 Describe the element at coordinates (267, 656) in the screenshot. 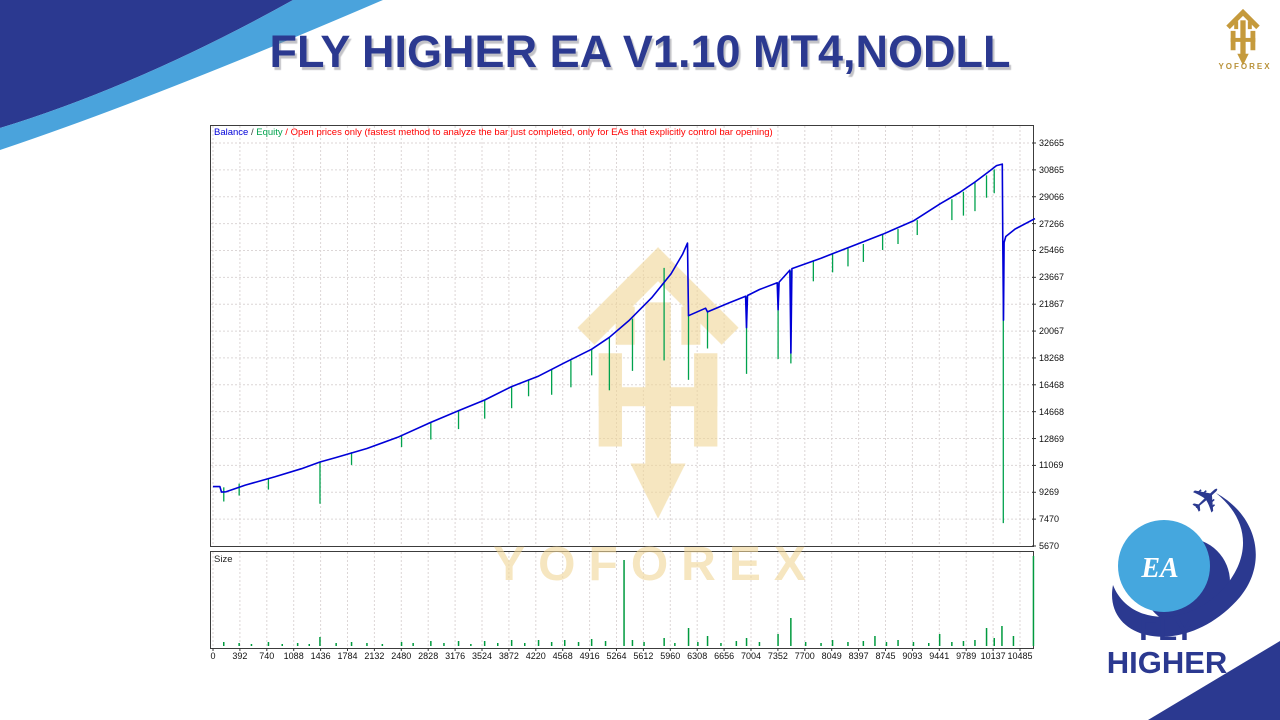

I see `x-tick-label: 740` at that location.